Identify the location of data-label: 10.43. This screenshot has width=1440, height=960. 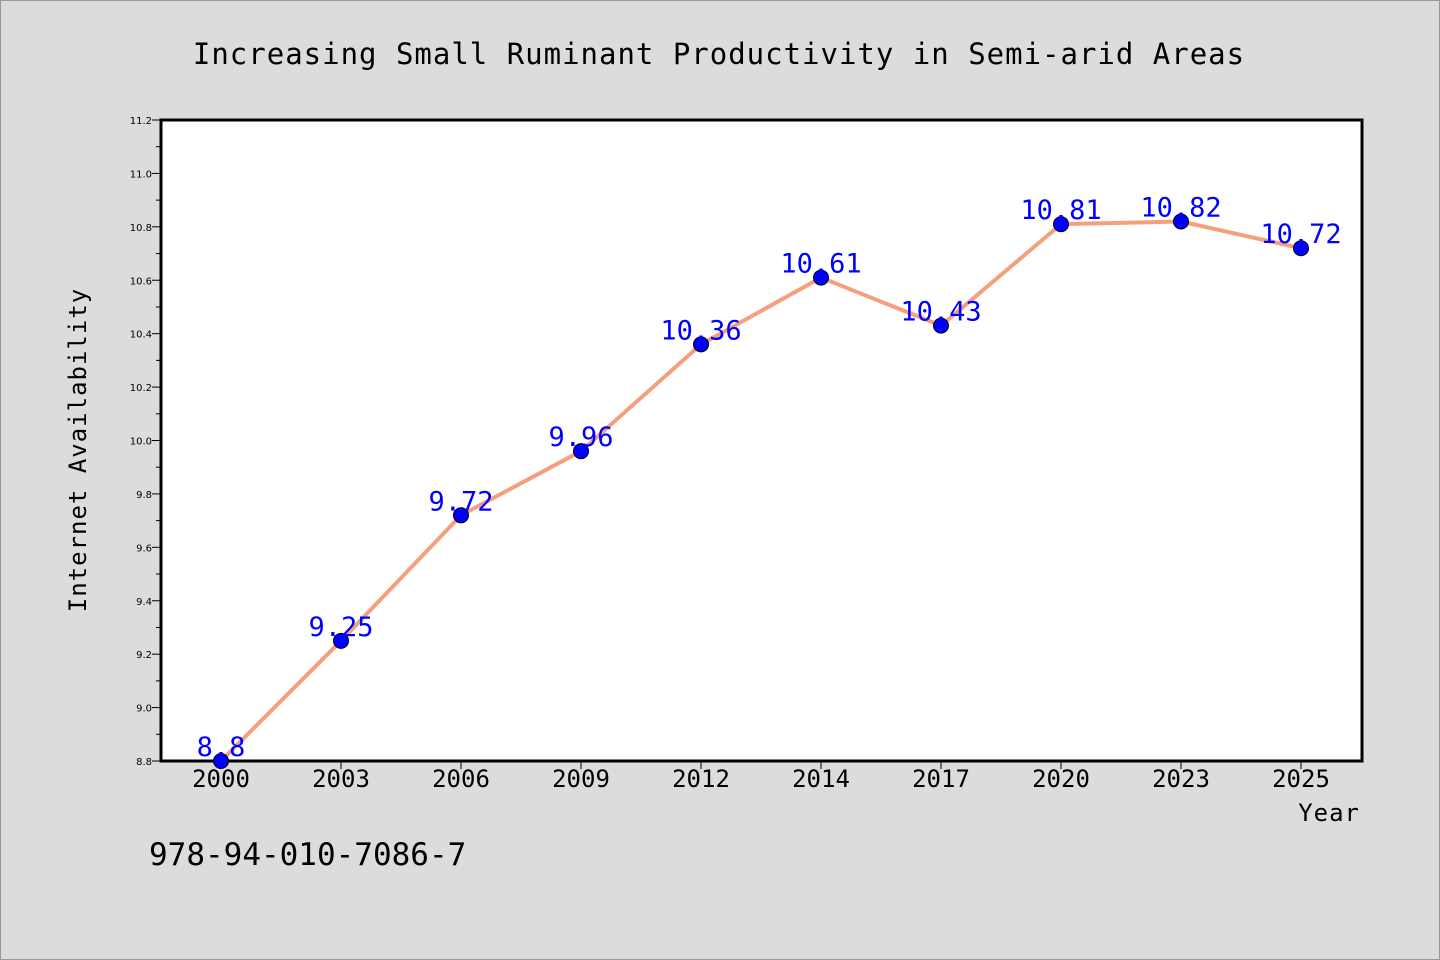
(940, 312).